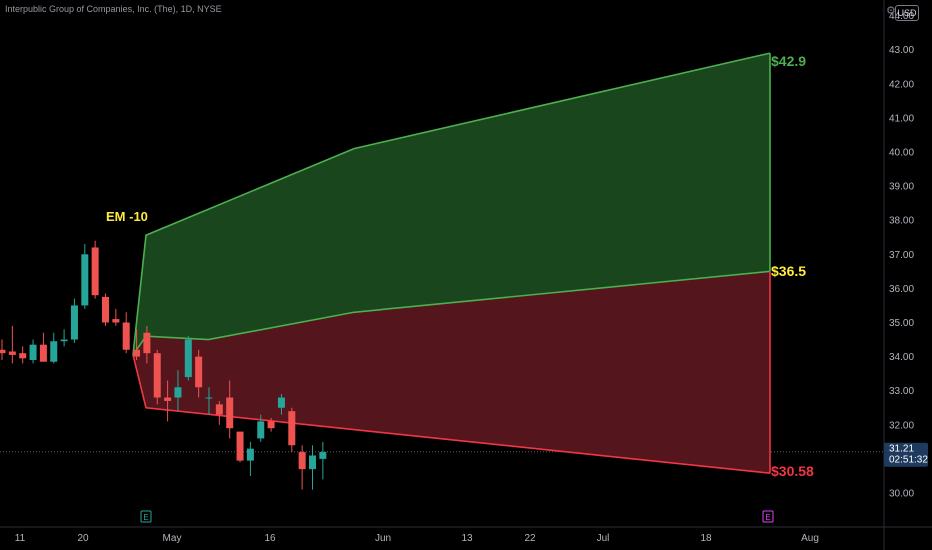  Describe the element at coordinates (901, 391) in the screenshot. I see `y-tick-label: 33.00` at that location.